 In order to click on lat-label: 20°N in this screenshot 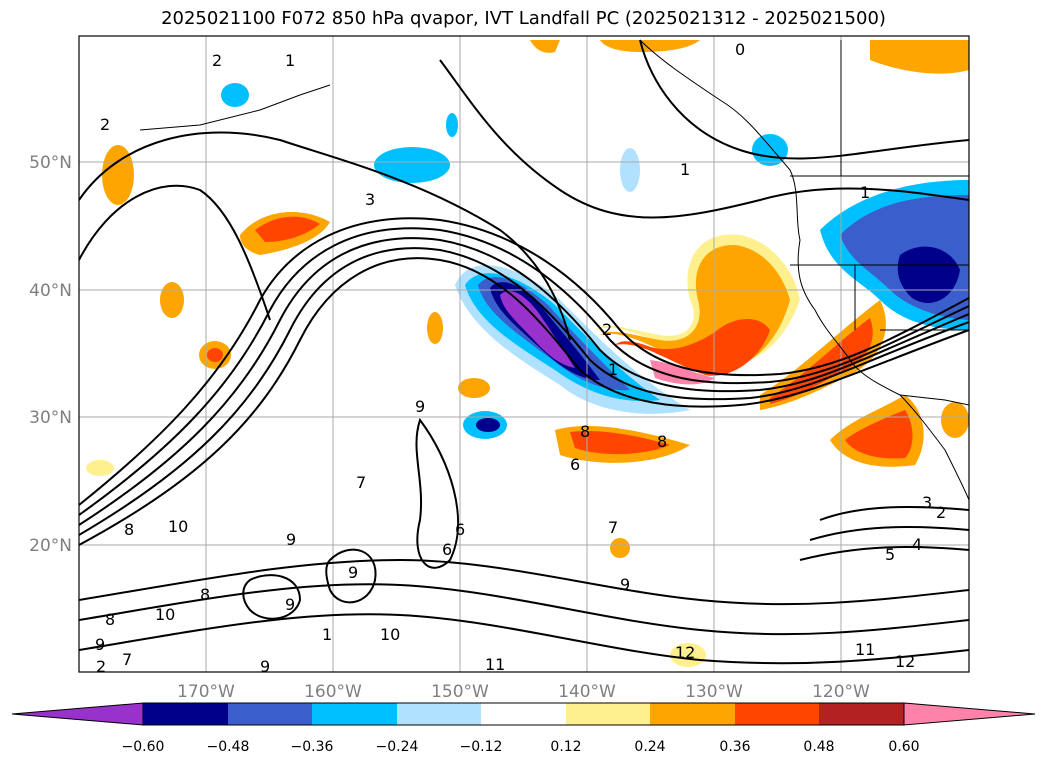, I will do `click(50, 546)`.